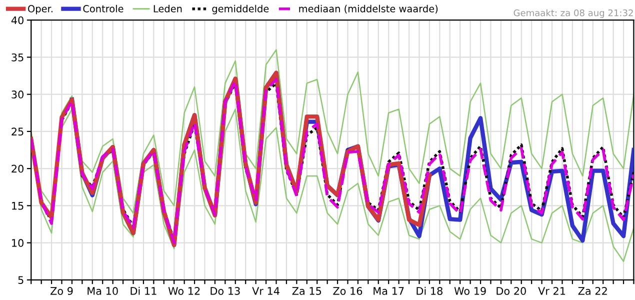 The width and height of the screenshot is (635, 300). Describe the element at coordinates (143, 290) in the screenshot. I see `x-tick-label: Di 11` at that location.